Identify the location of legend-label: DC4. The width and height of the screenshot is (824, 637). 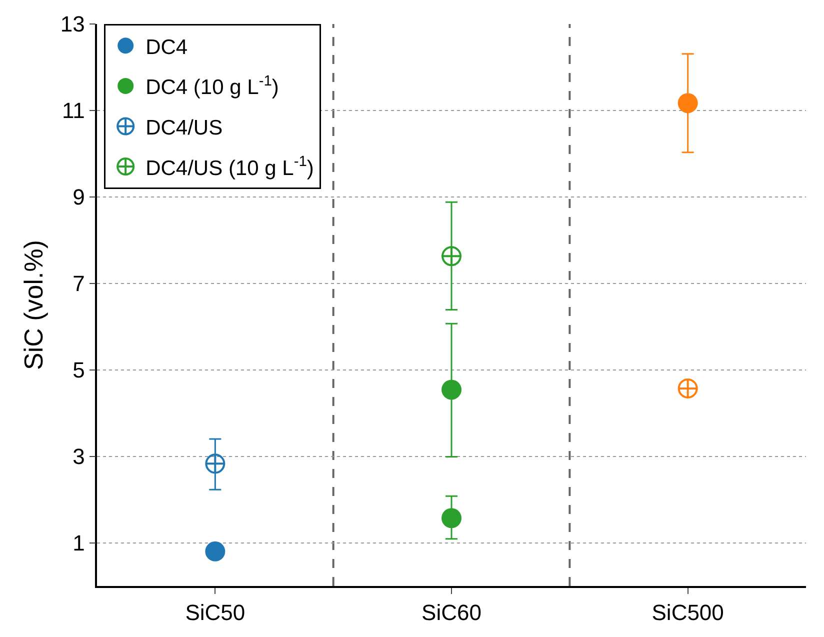
(167, 47).